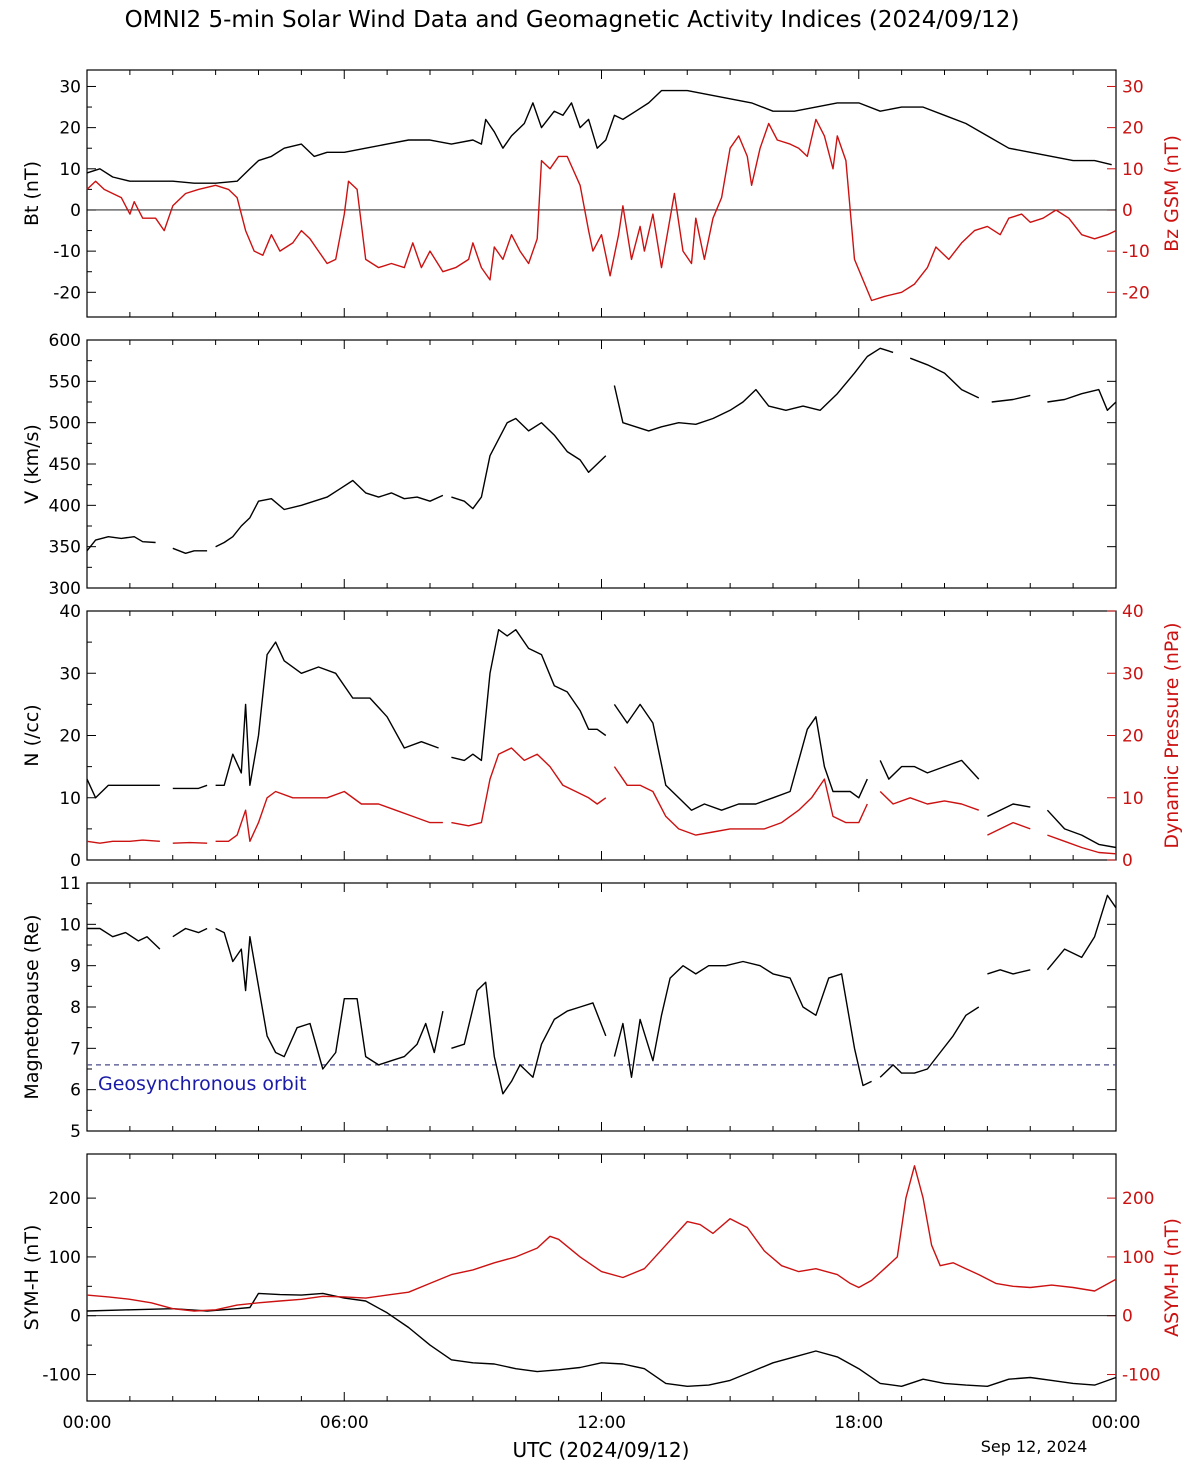  Describe the element at coordinates (1172, 193) in the screenshot. I see `y2-axis-label: Bz GSM (nT)` at that location.